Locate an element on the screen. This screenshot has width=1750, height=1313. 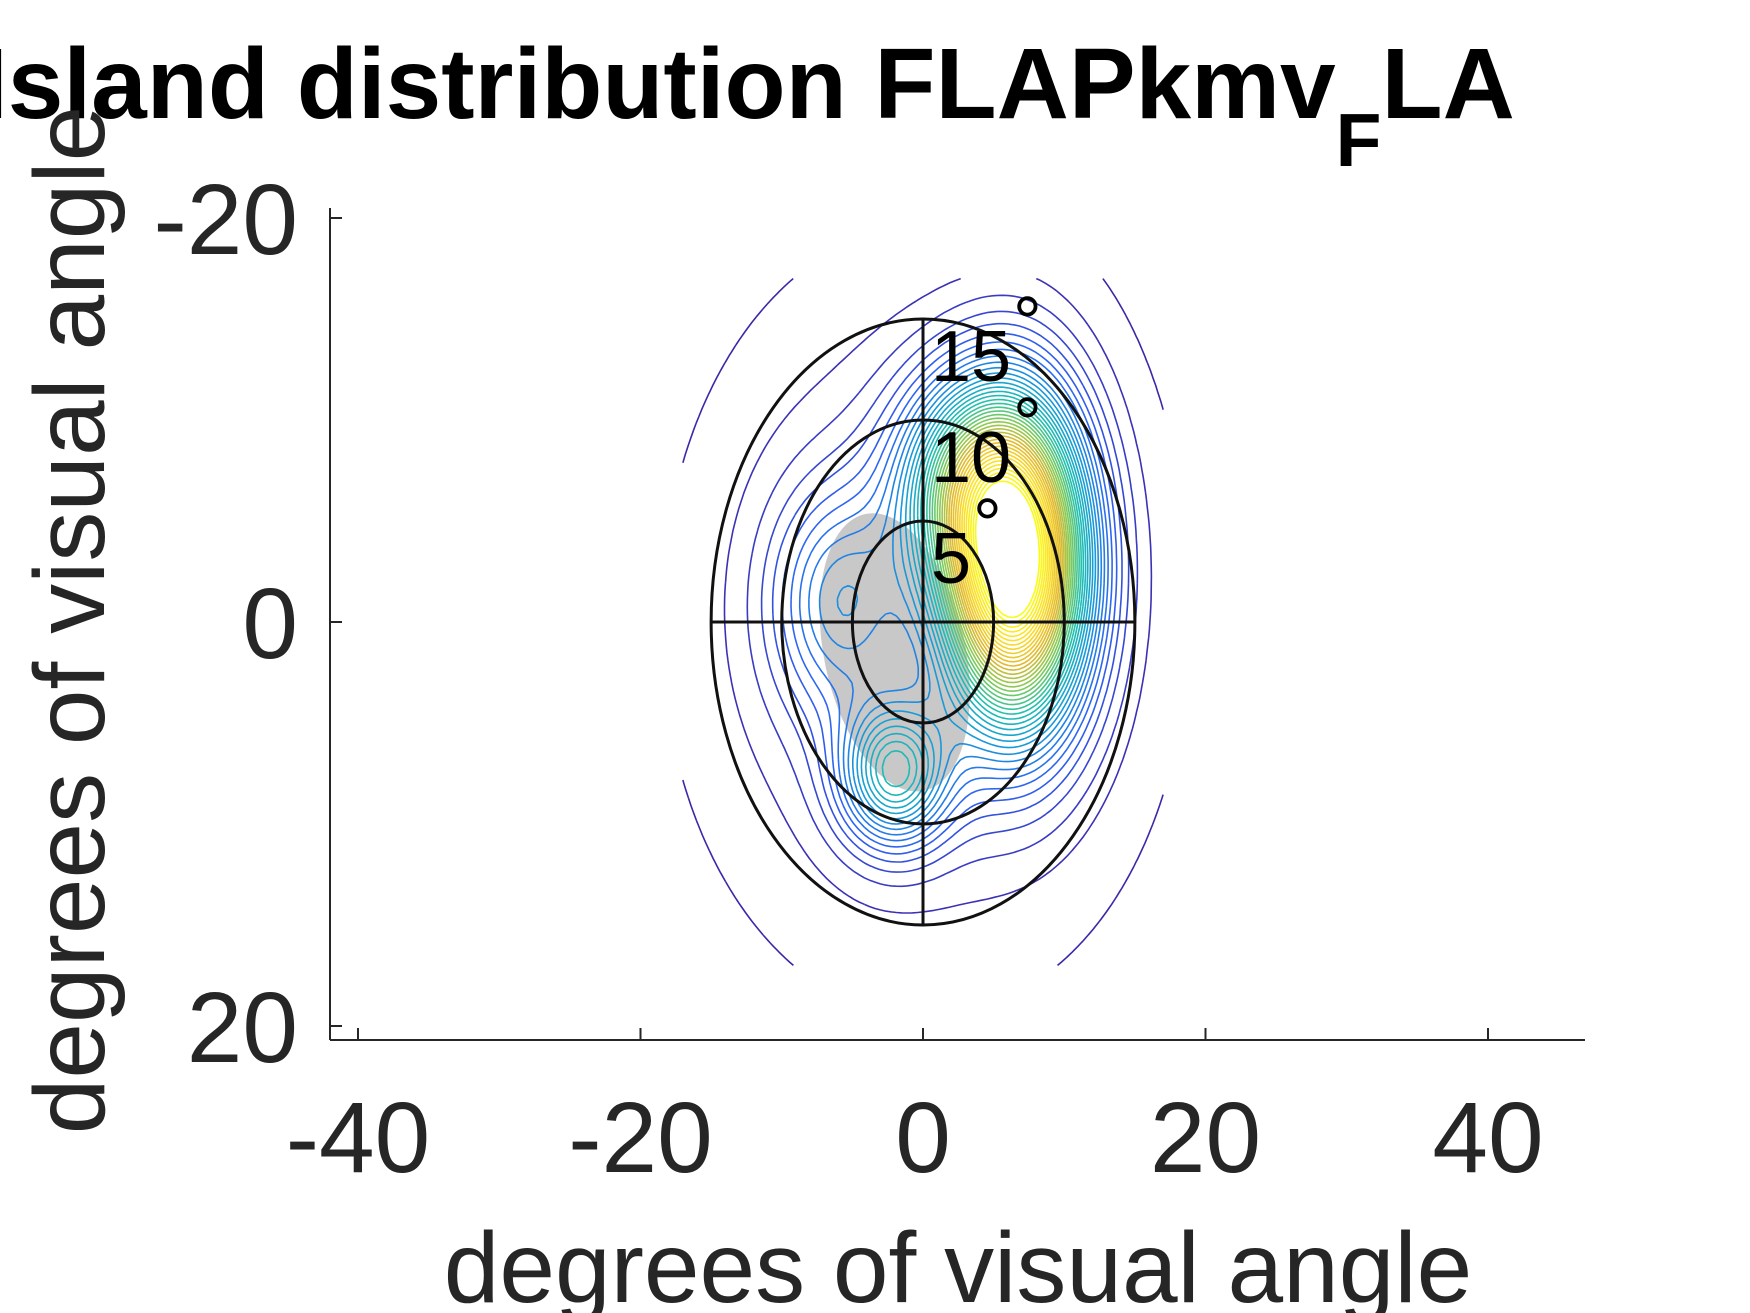
x-tick-label: 20 is located at coordinates (1205, 1138).